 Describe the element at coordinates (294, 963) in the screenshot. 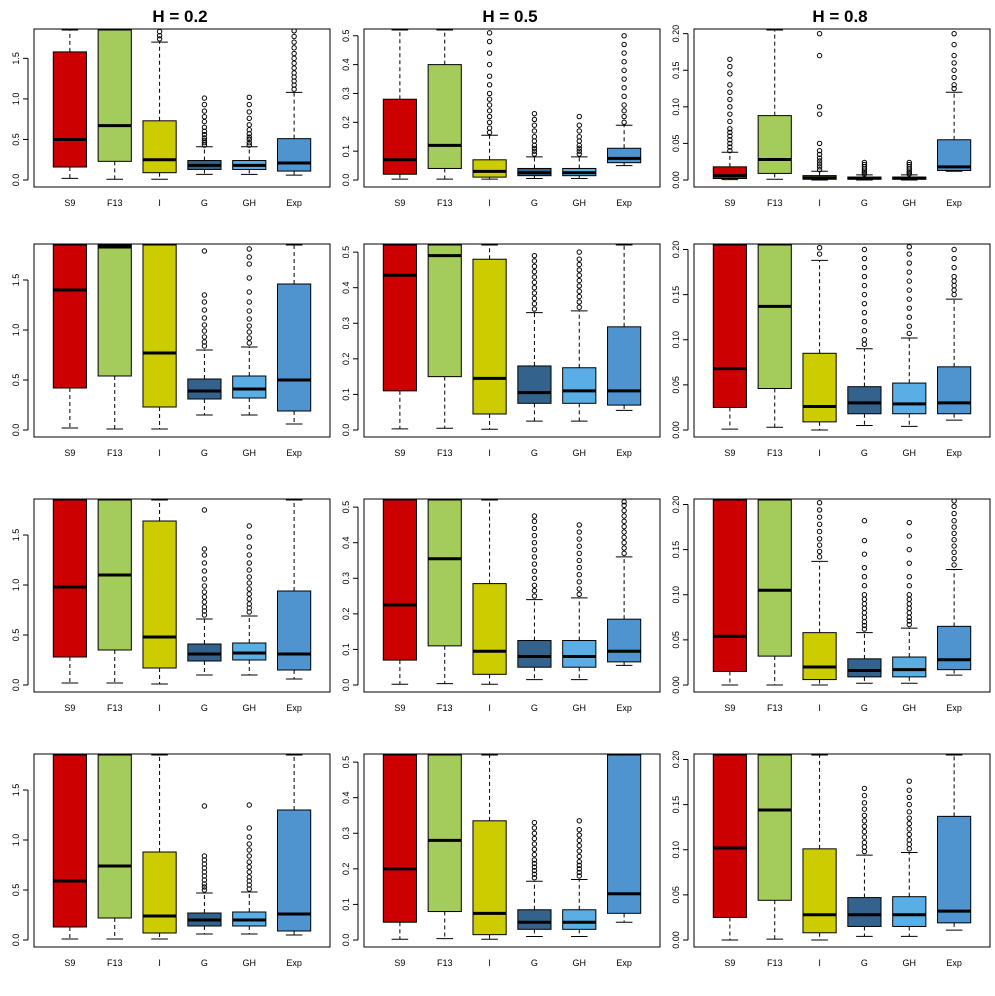

I see `x-category-label: Exp` at that location.